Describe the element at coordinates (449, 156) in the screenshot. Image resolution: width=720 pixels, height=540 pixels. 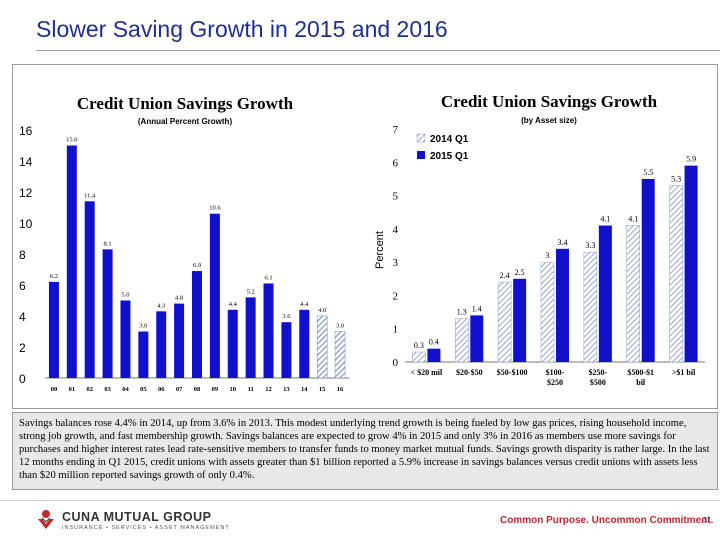
I see `legend-label-2015: 2015 Q1` at that location.